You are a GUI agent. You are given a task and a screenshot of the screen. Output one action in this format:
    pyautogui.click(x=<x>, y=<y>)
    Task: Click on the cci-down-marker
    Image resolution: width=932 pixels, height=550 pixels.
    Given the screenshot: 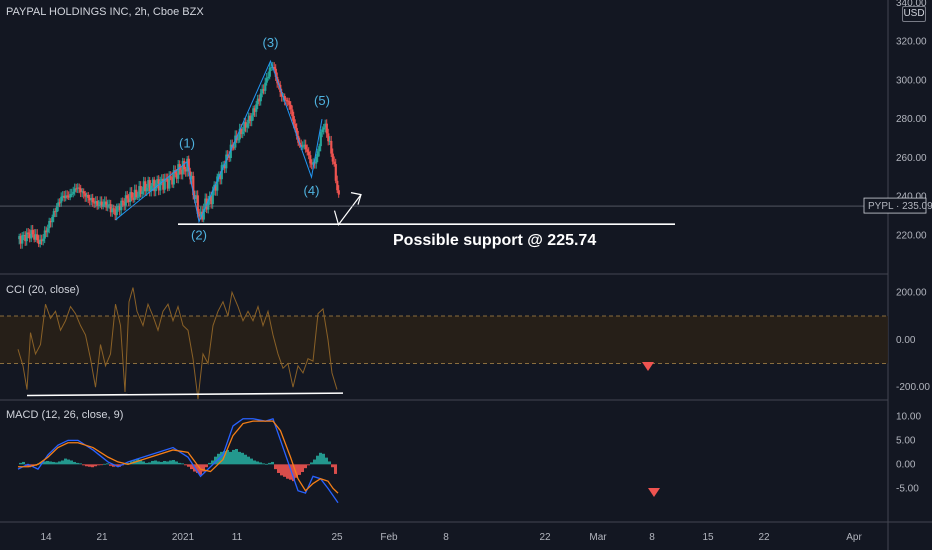 What is the action you would take?
    pyautogui.click(x=648, y=366)
    